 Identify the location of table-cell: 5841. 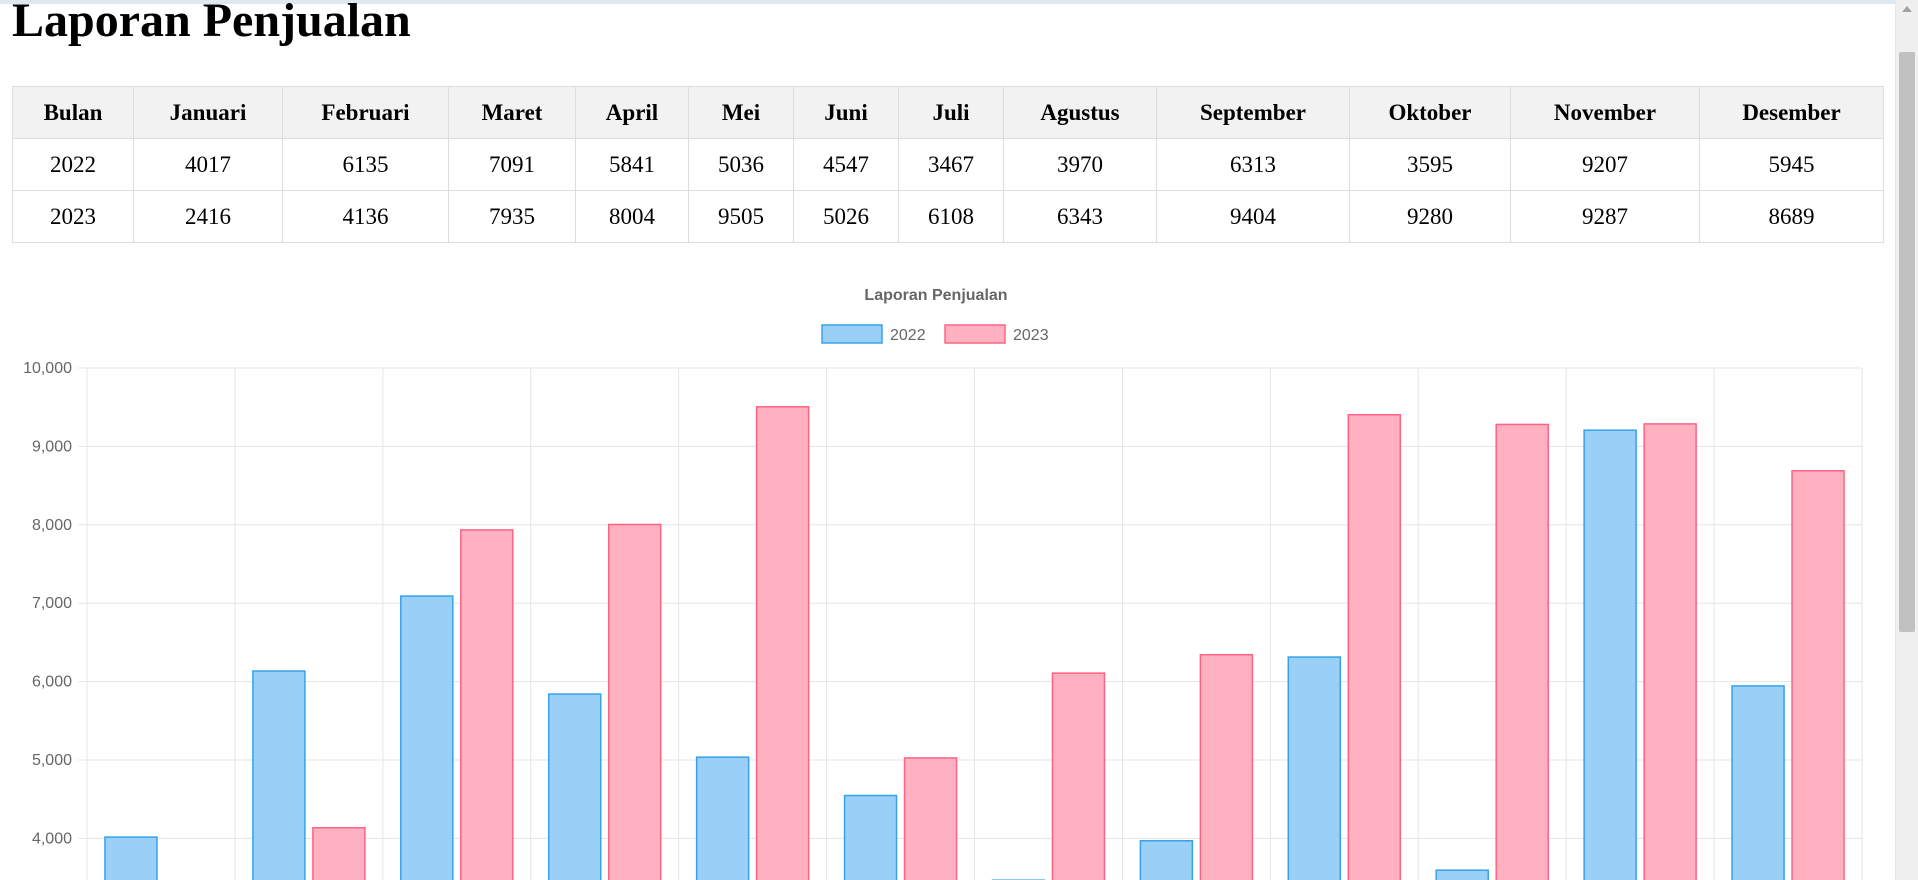
(632, 164).